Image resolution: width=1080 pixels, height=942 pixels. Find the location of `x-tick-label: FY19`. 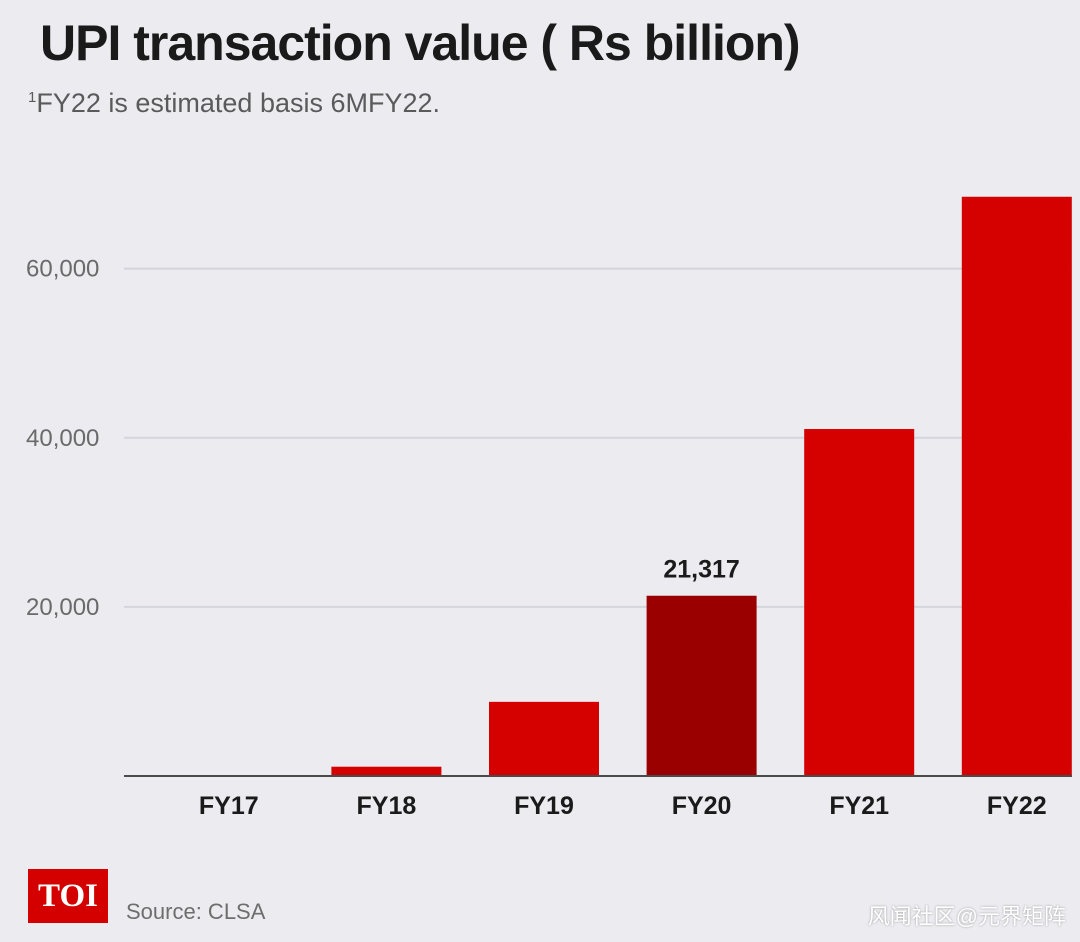

x-tick-label: FY19 is located at coordinates (544, 806).